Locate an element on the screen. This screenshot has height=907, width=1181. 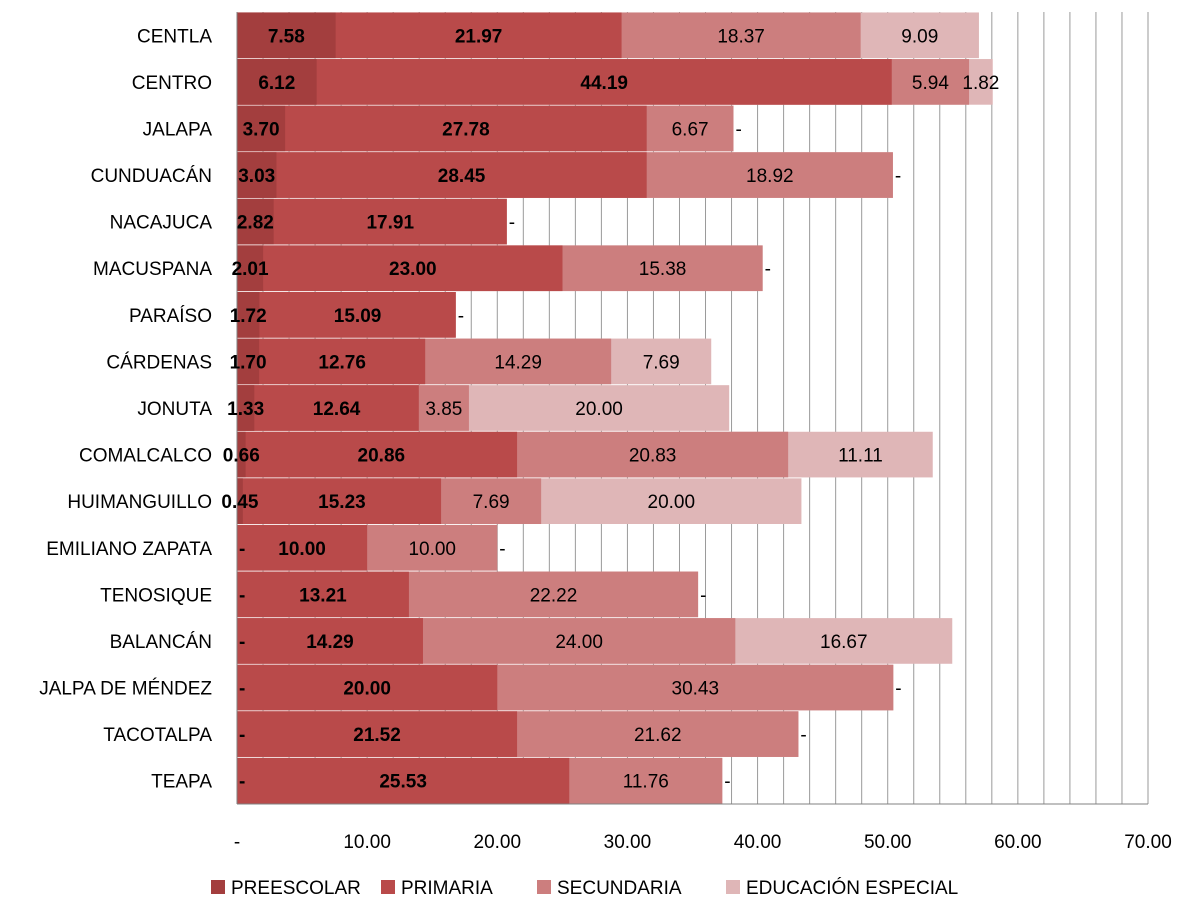
data-label: 5.94 is located at coordinates (930, 83).